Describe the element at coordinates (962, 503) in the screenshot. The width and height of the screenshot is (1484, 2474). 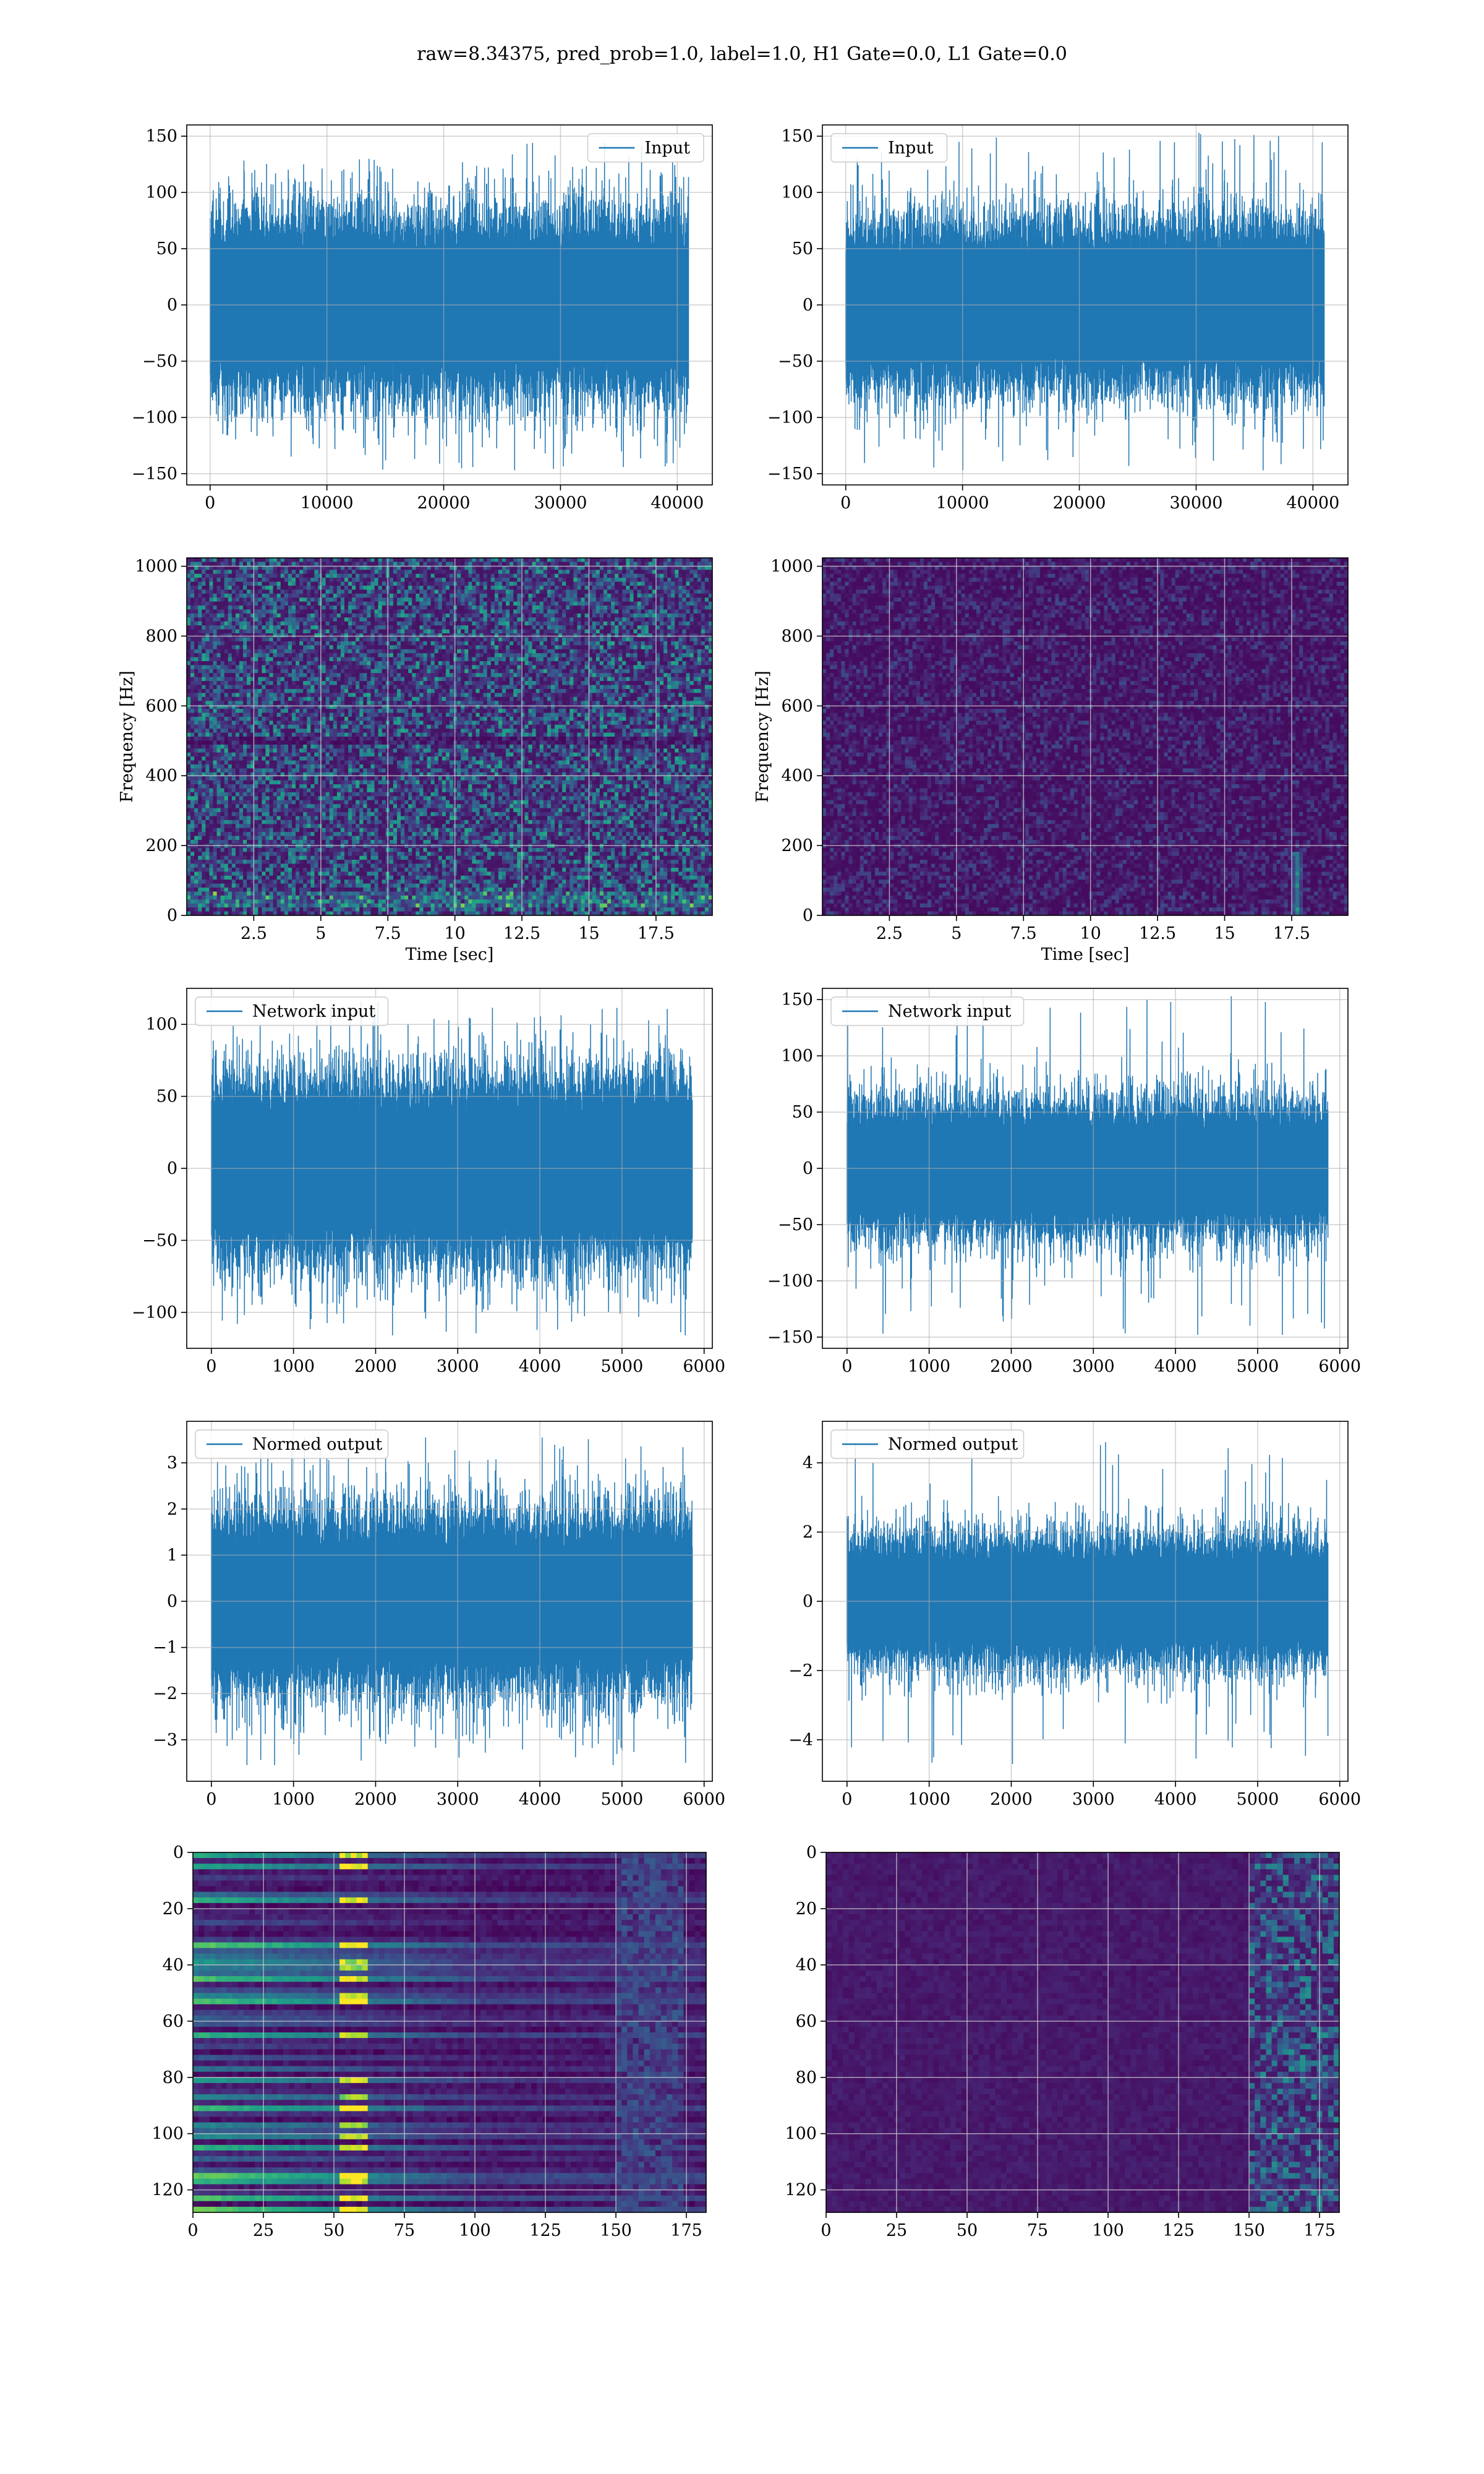
I see `x-tick-label: 10000` at that location.